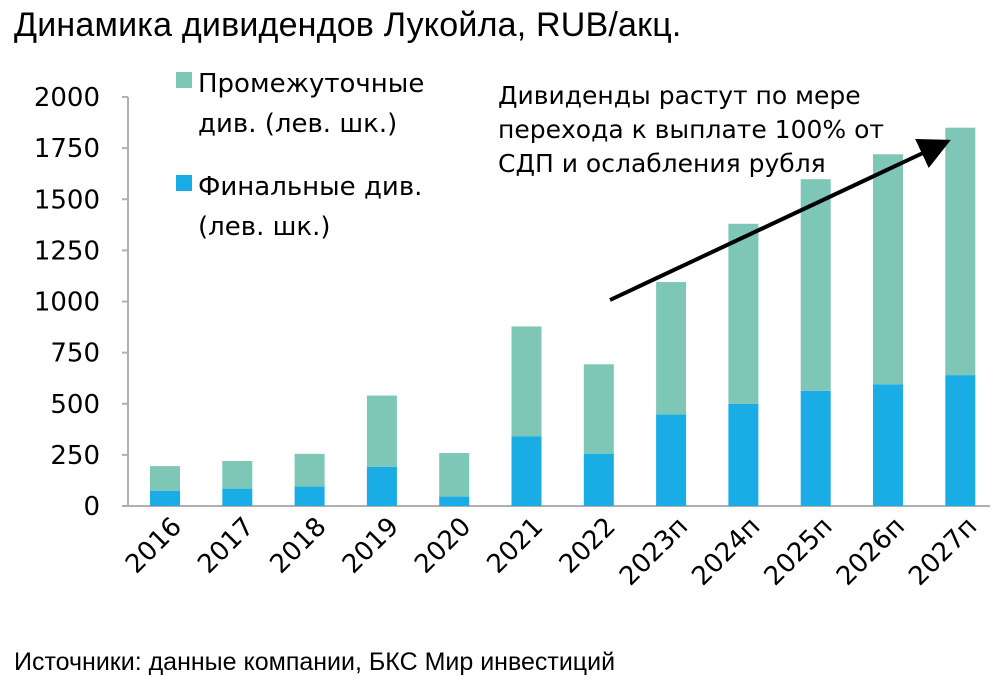 The width and height of the screenshot is (1000, 683). What do you see at coordinates (297, 124) in the screenshot?
I see `legend-label: див. (лев. шк.)` at bounding box center [297, 124].